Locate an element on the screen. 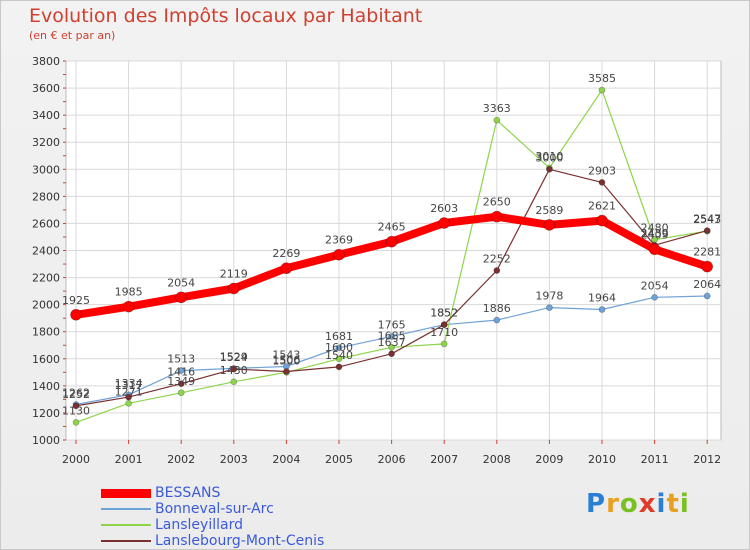 Image resolution: width=750 pixels, height=550 pixels. legend-label: Lansleyillard is located at coordinates (199, 525).